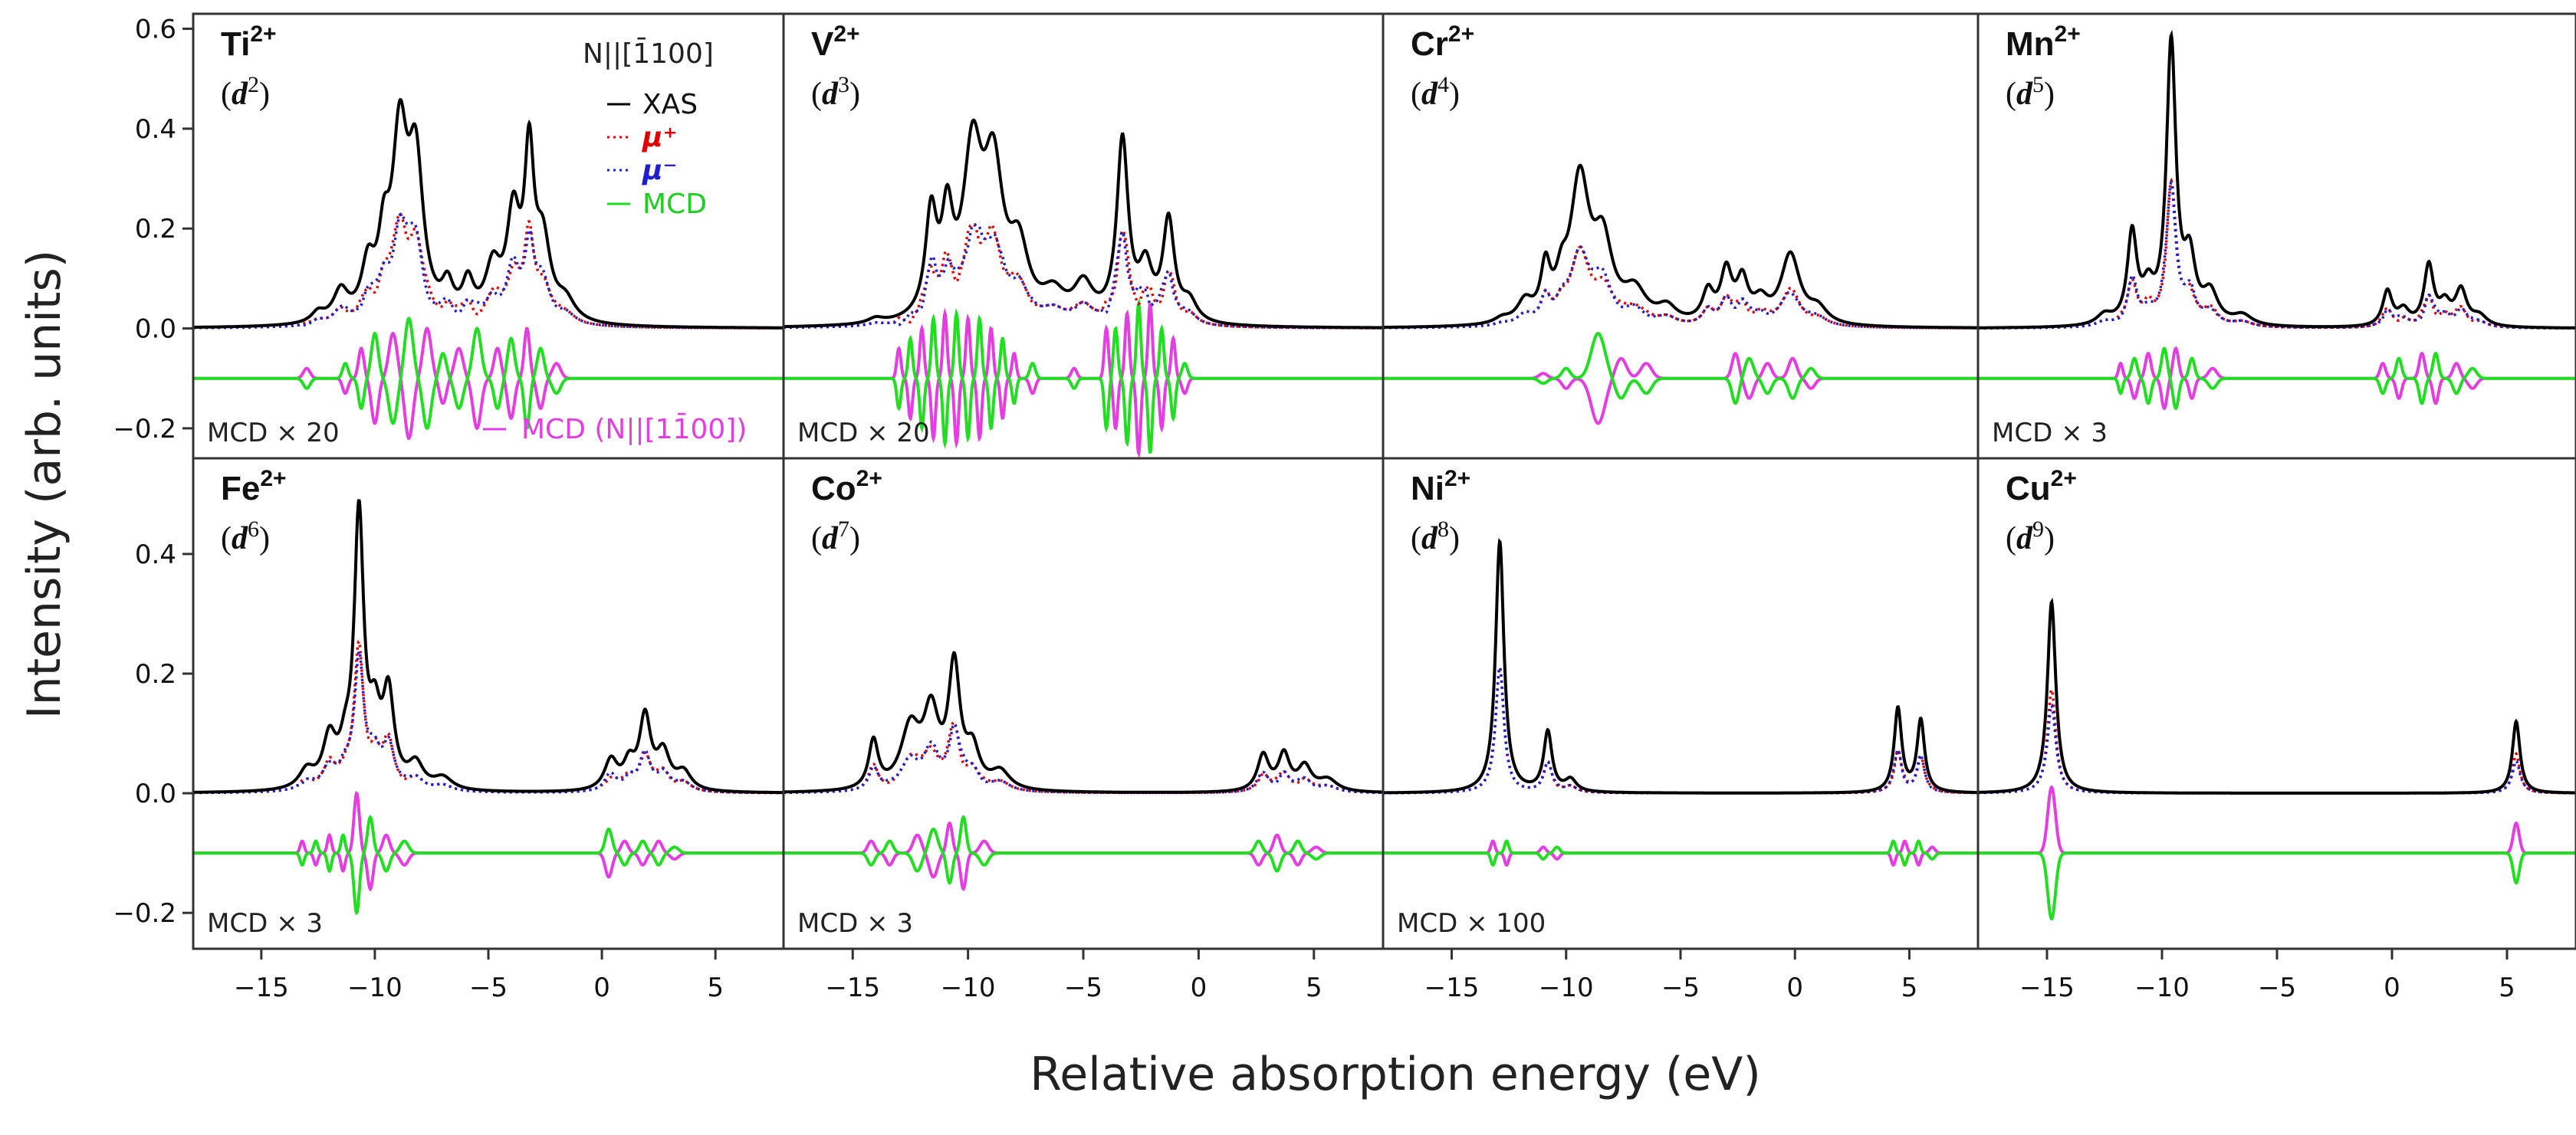 This screenshot has width=2576, height=1135. I want to click on ion-label: Co2+, so click(847, 486).